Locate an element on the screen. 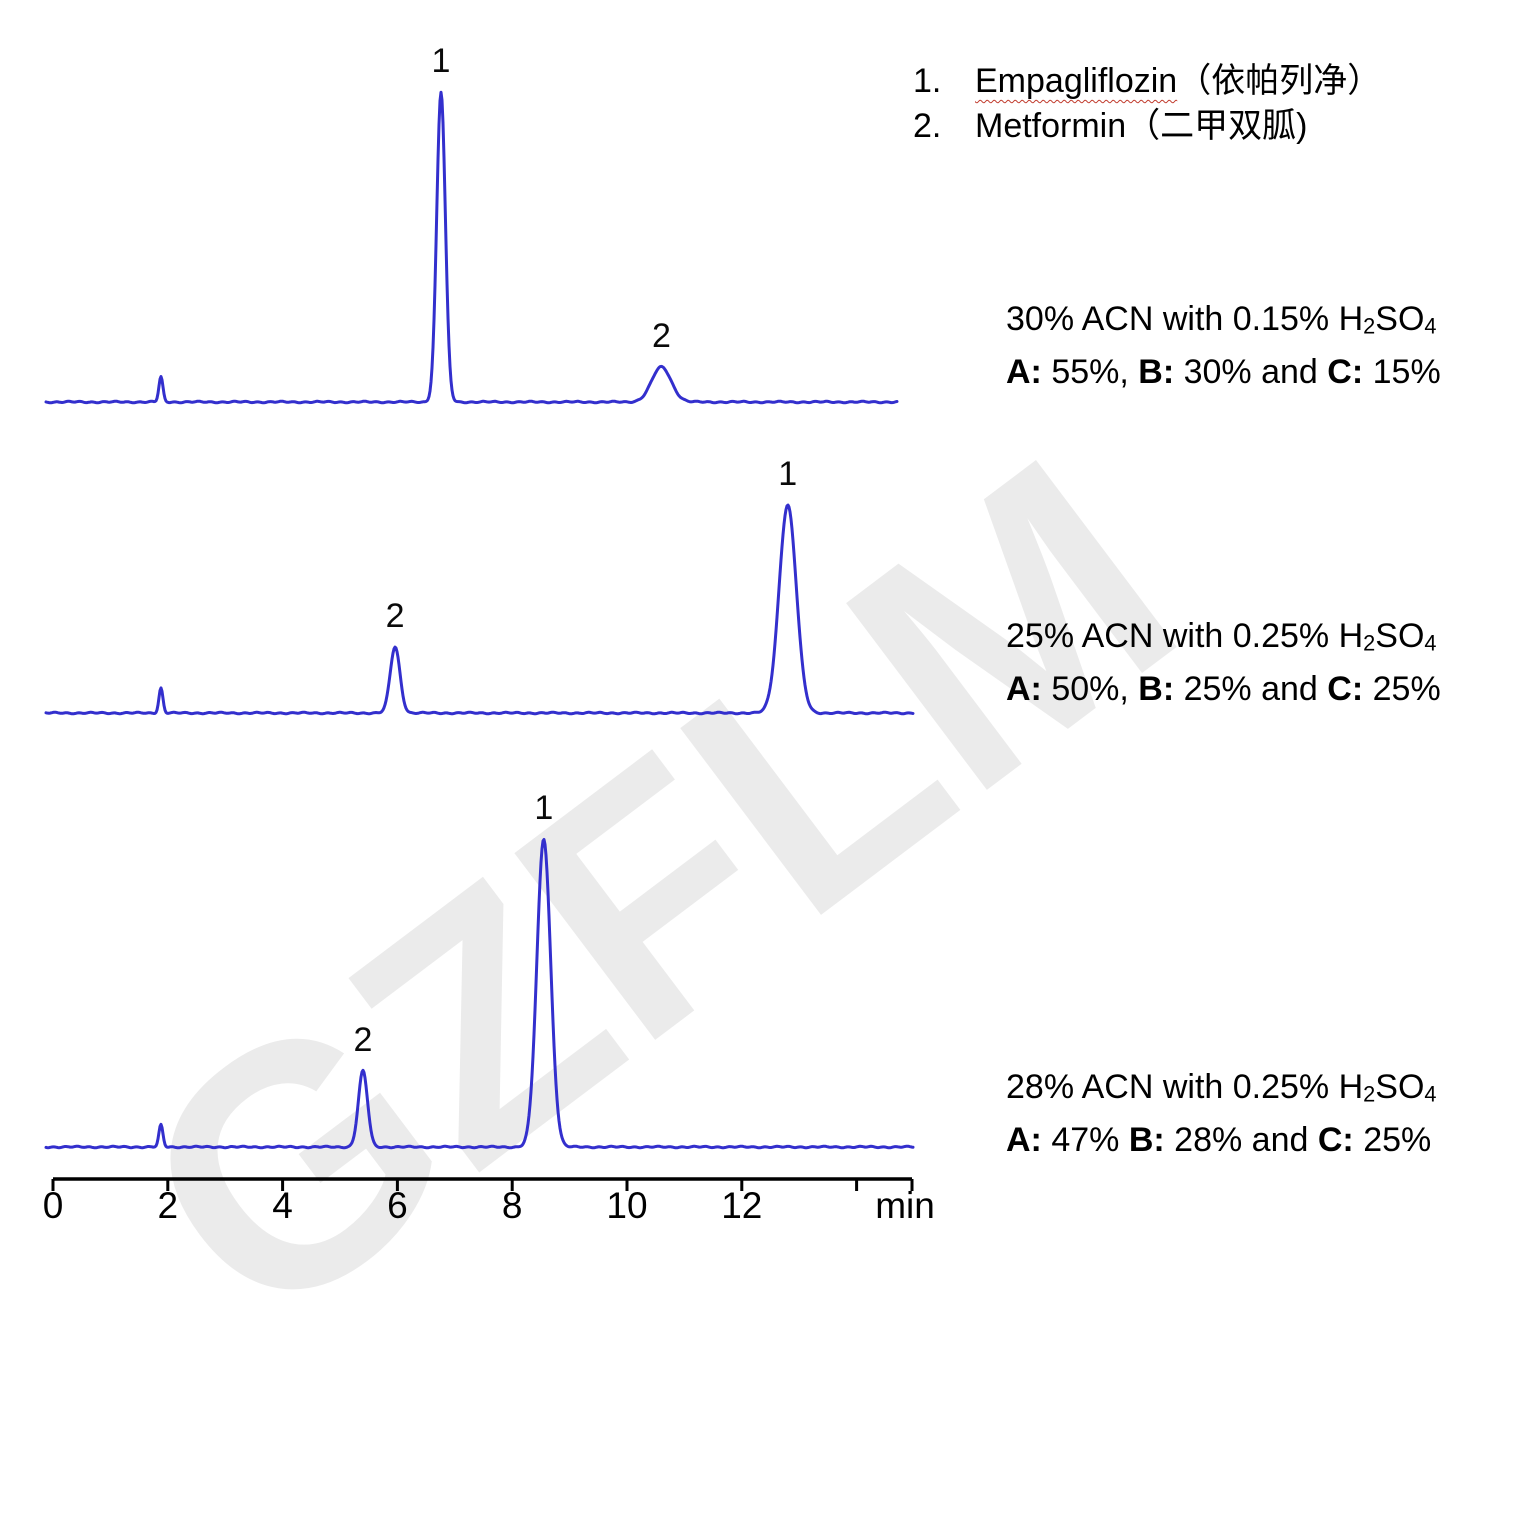  legend-compound-name-cn: （二甲双胍) is located at coordinates (1217, 126).